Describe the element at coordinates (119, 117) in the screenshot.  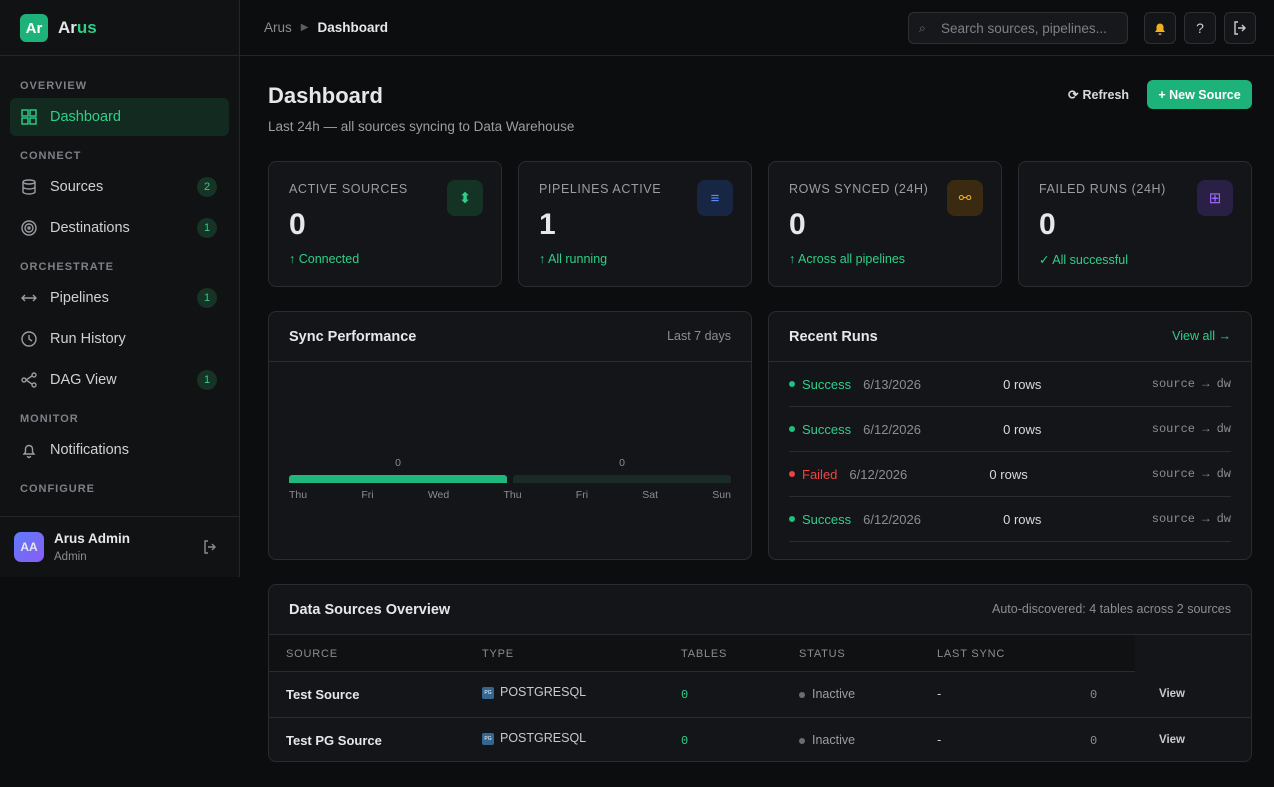
I see `nav-item: Dashboard` at that location.